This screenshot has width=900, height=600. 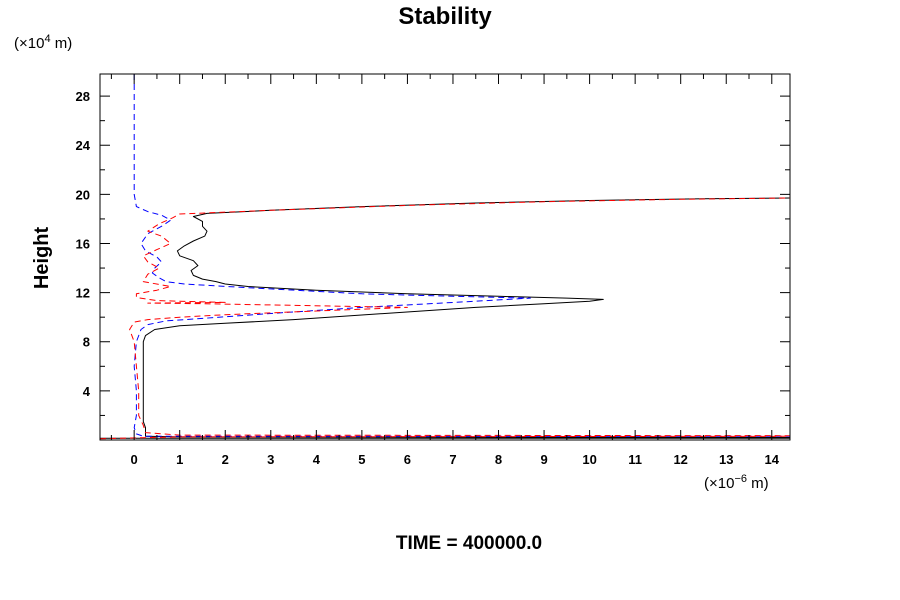 I want to click on y-axis-units: (×104 m), so click(x=43, y=42).